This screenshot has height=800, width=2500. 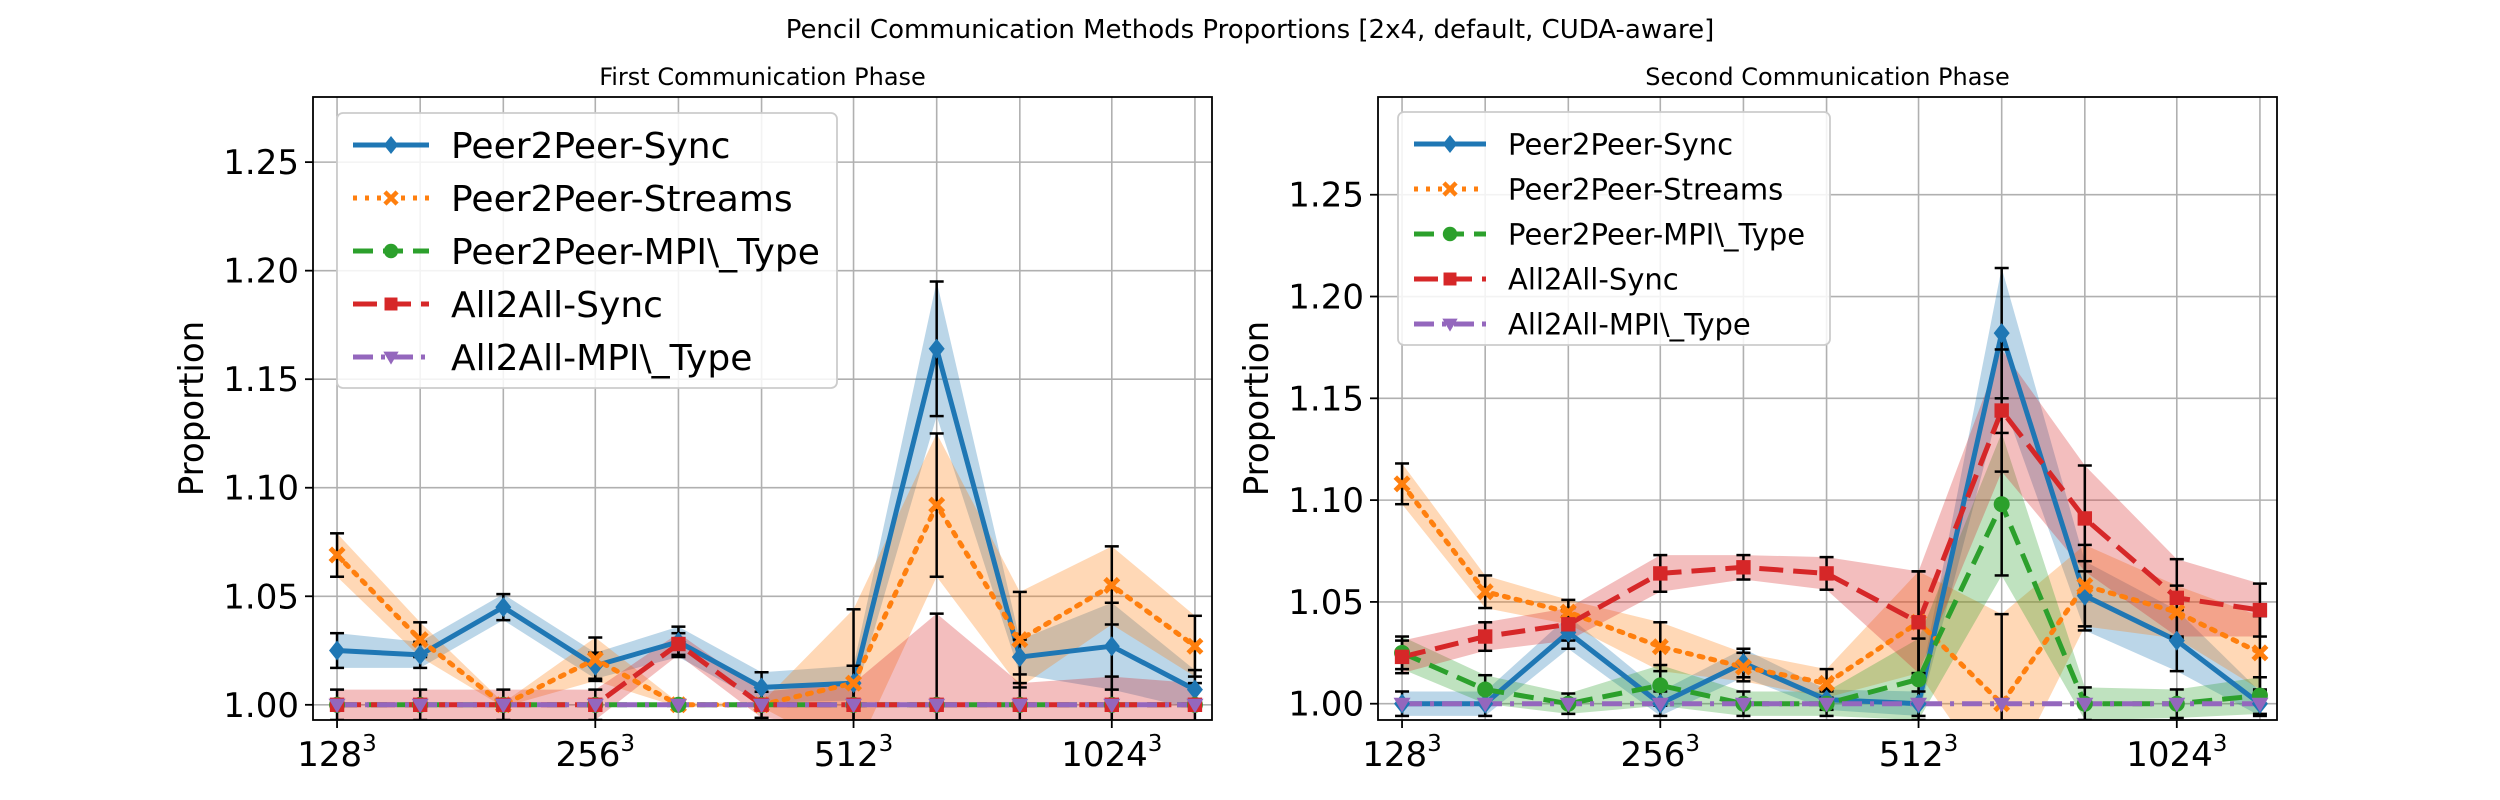 I want to click on y-tick-label: 1.25, so click(x=1326, y=196).